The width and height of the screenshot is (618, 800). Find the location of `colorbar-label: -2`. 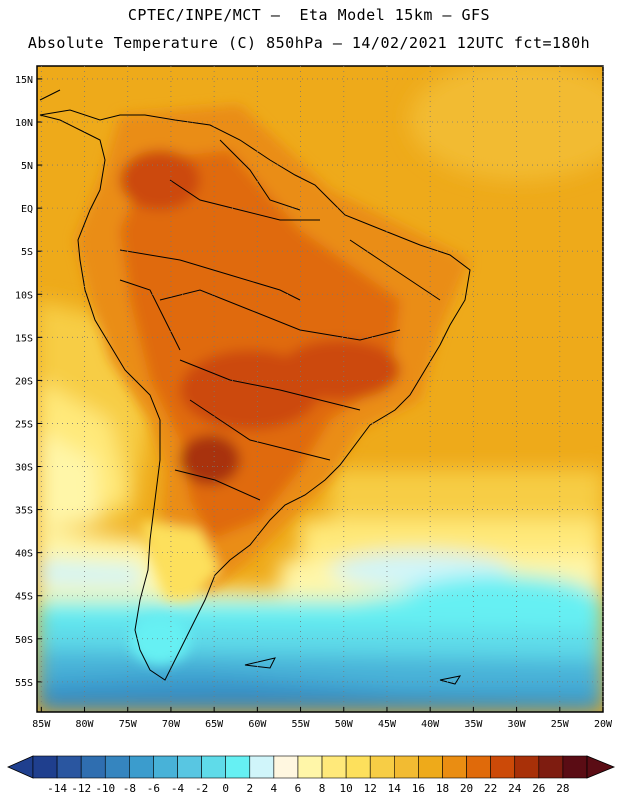

colorbar-label: -2 is located at coordinates (201, 788).